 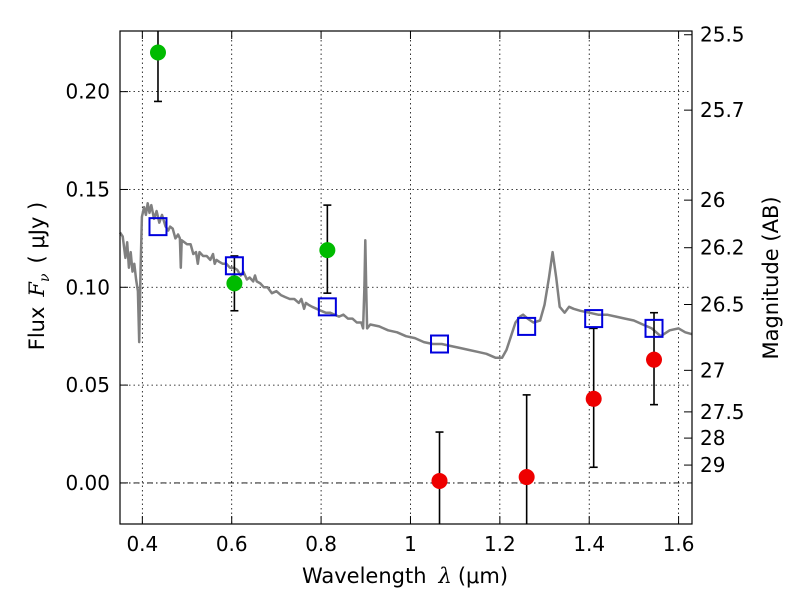 What do you see at coordinates (87, 287) in the screenshot?
I see `y-tick-label: 0.10` at bounding box center [87, 287].